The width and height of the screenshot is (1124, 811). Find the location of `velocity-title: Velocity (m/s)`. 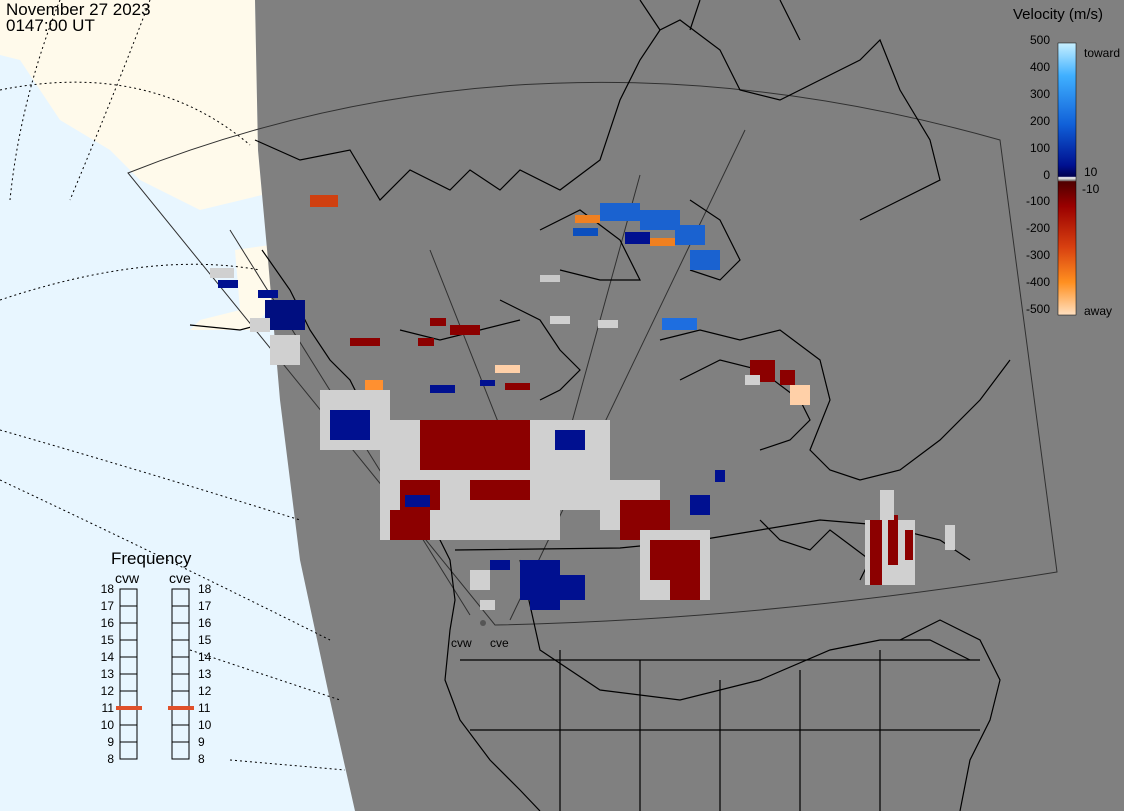

velocity-title: Velocity (m/s) is located at coordinates (1058, 14).